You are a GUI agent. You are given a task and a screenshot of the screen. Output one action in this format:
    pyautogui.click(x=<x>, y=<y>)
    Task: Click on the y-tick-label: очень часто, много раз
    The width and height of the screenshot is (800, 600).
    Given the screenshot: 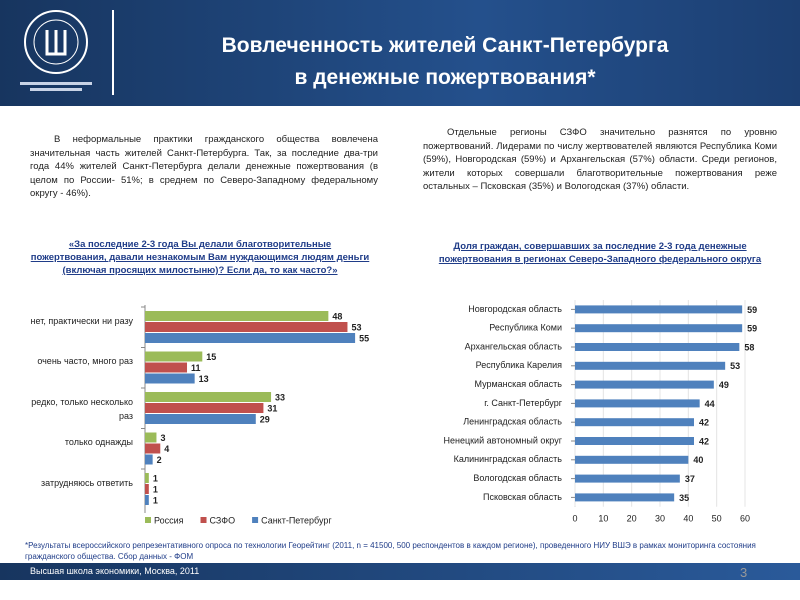 What is the action you would take?
    pyautogui.click(x=85, y=361)
    